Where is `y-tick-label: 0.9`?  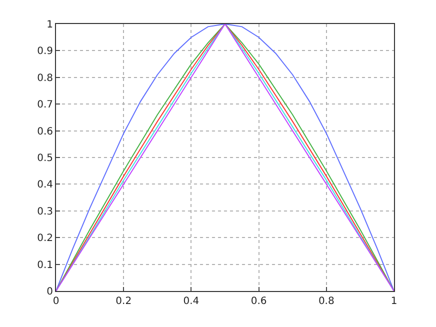 y-tick-label: 0.9 is located at coordinates (45, 52).